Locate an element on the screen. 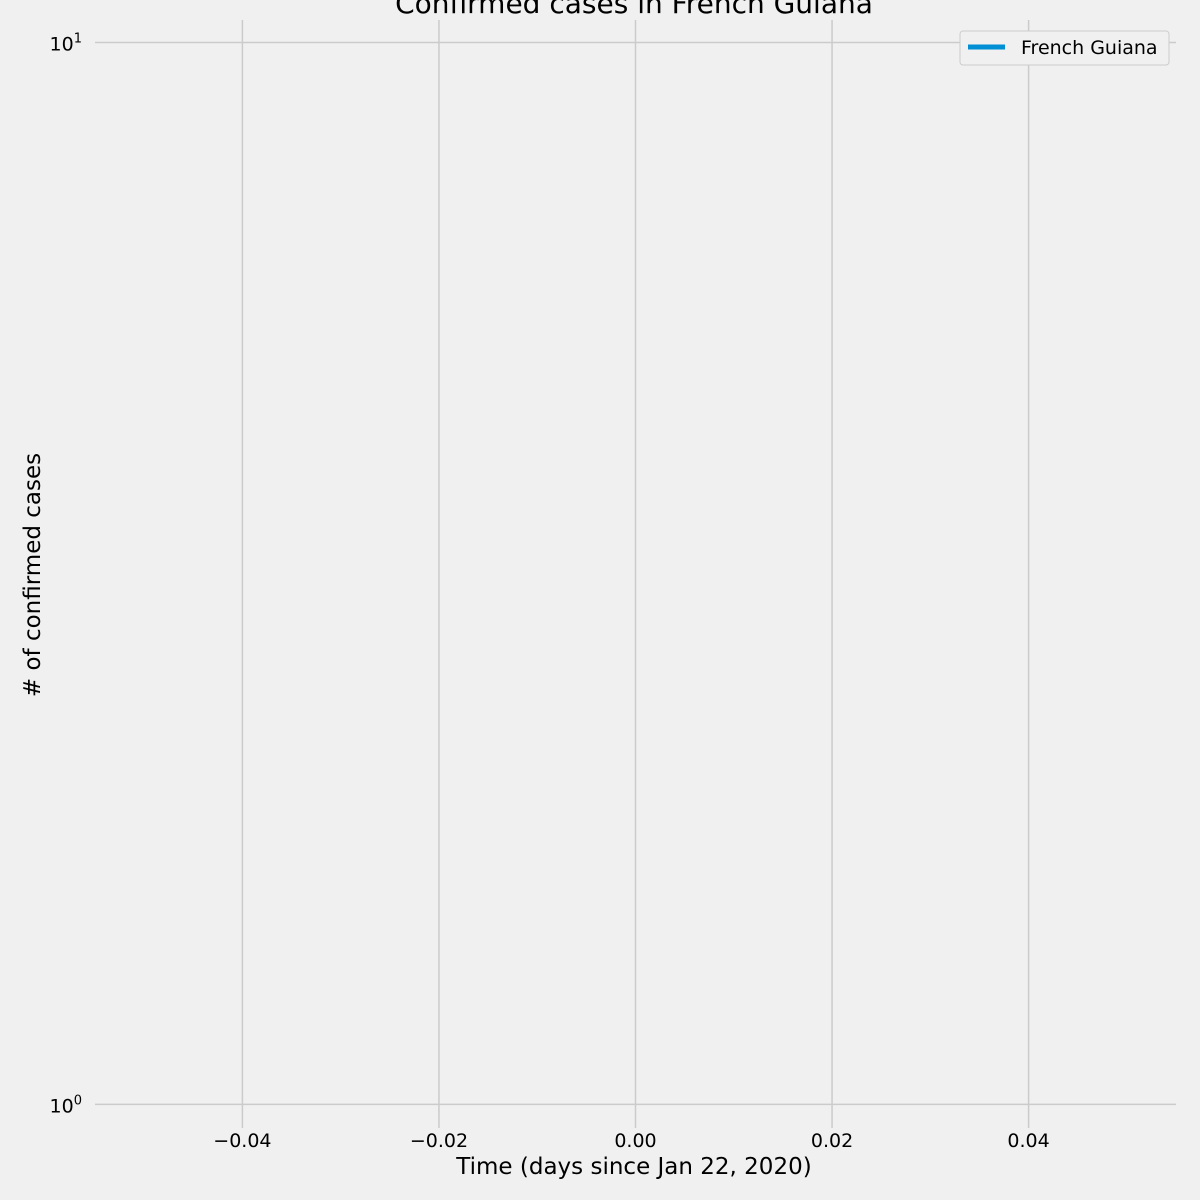  x-tick-label: 0.04 is located at coordinates (1028, 1141).